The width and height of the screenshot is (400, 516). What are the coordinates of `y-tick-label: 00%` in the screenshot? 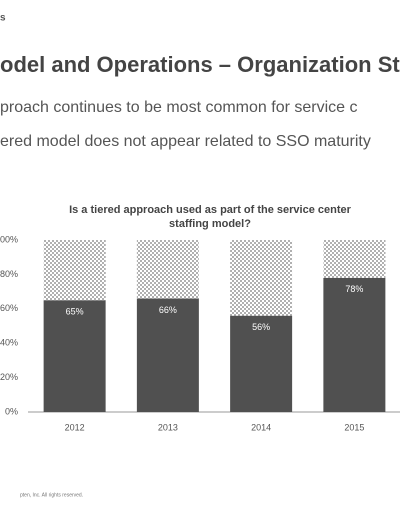 It's located at (9, 239).